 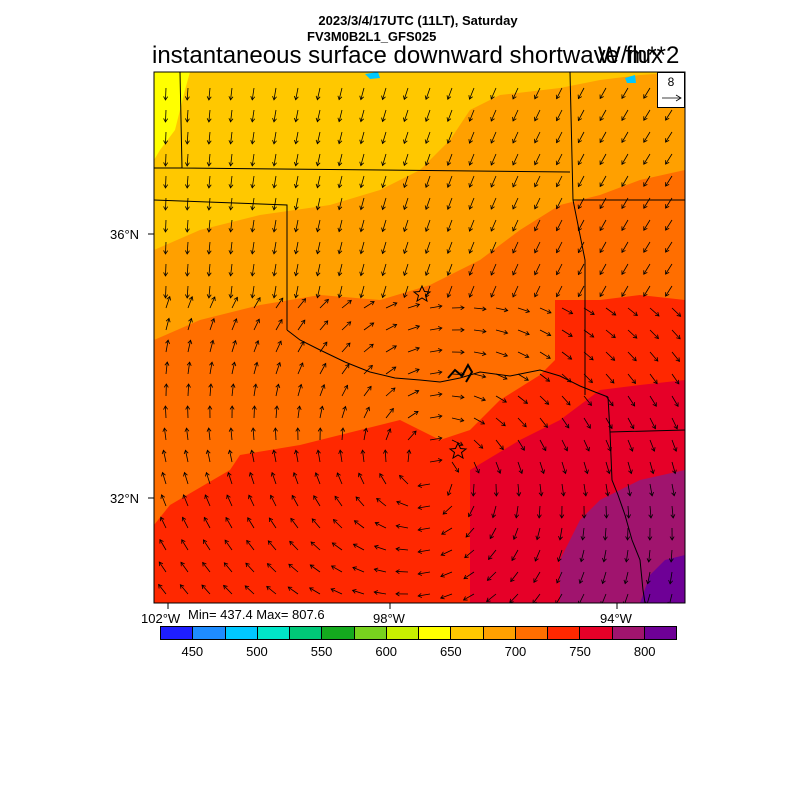 What do you see at coordinates (458, 450) in the screenshot?
I see `star-dfw` at bounding box center [458, 450].